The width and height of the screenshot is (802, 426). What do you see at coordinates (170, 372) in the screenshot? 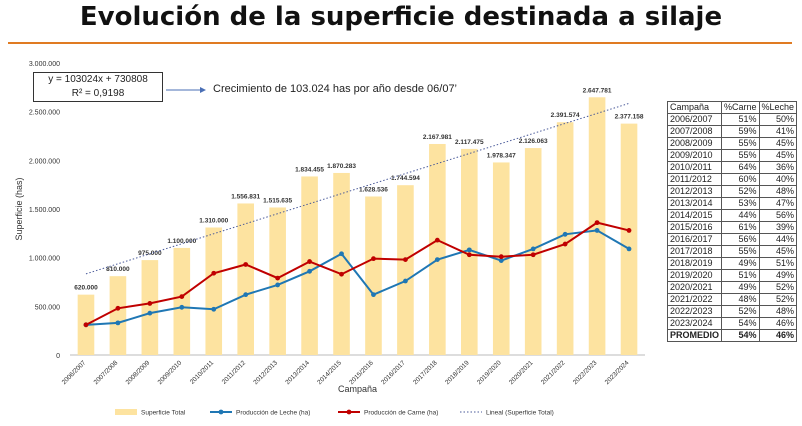
I see `x-tick-label: 2009/2010` at bounding box center [170, 372].